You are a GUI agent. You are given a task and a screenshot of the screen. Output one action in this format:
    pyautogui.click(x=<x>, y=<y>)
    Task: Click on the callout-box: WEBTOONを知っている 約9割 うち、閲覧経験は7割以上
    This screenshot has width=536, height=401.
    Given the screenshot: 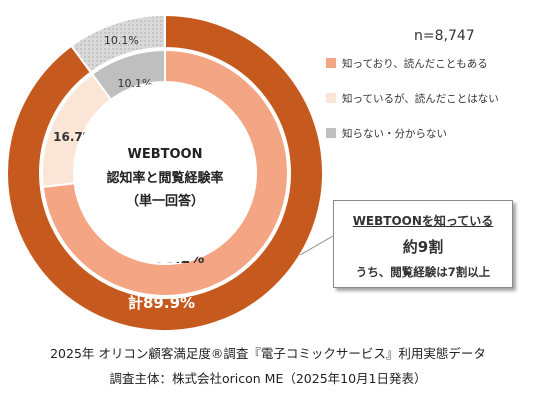 What is the action you would take?
    pyautogui.click(x=423, y=244)
    